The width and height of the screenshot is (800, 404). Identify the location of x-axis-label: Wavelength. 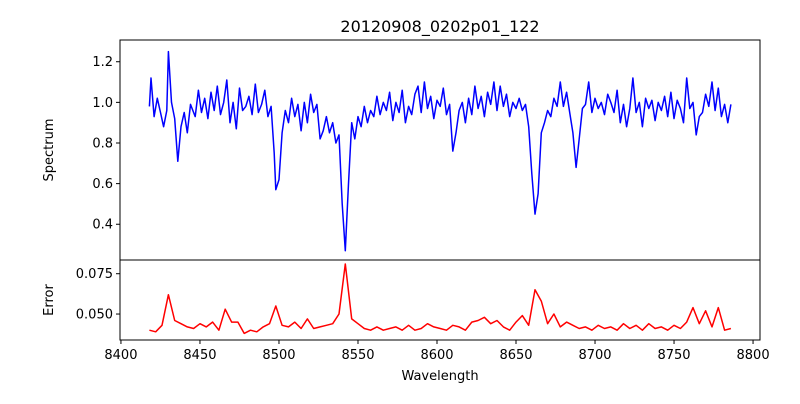
(439, 376).